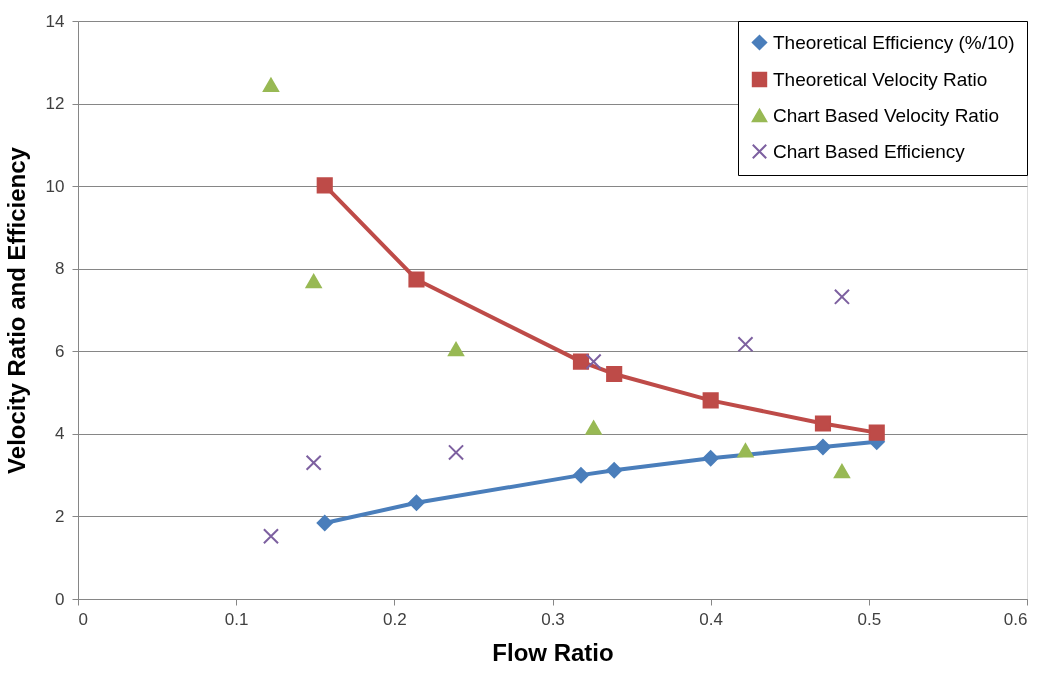  I want to click on x-tick-label: 0, so click(83, 619).